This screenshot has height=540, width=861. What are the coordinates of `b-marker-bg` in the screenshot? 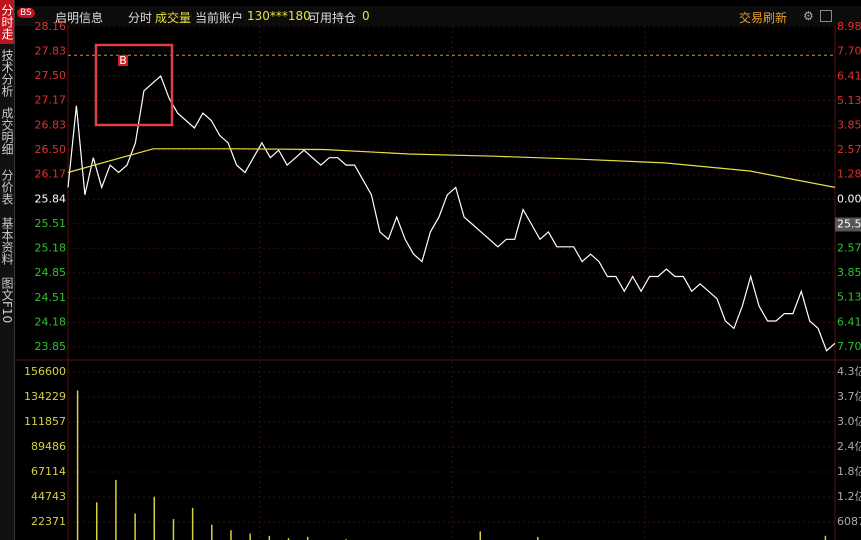 It's located at (123, 60).